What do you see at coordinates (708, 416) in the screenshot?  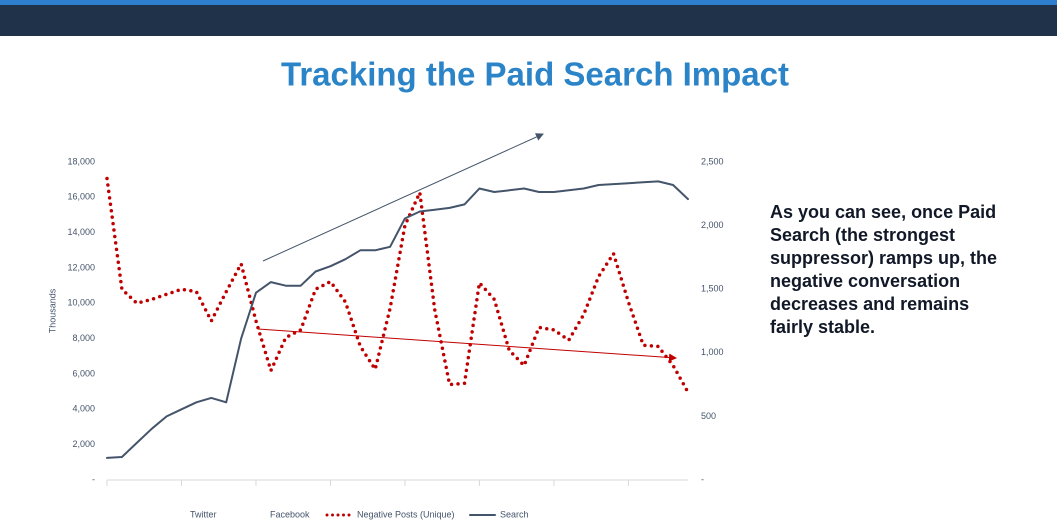 I see `y2-tick-label: 500` at bounding box center [708, 416].